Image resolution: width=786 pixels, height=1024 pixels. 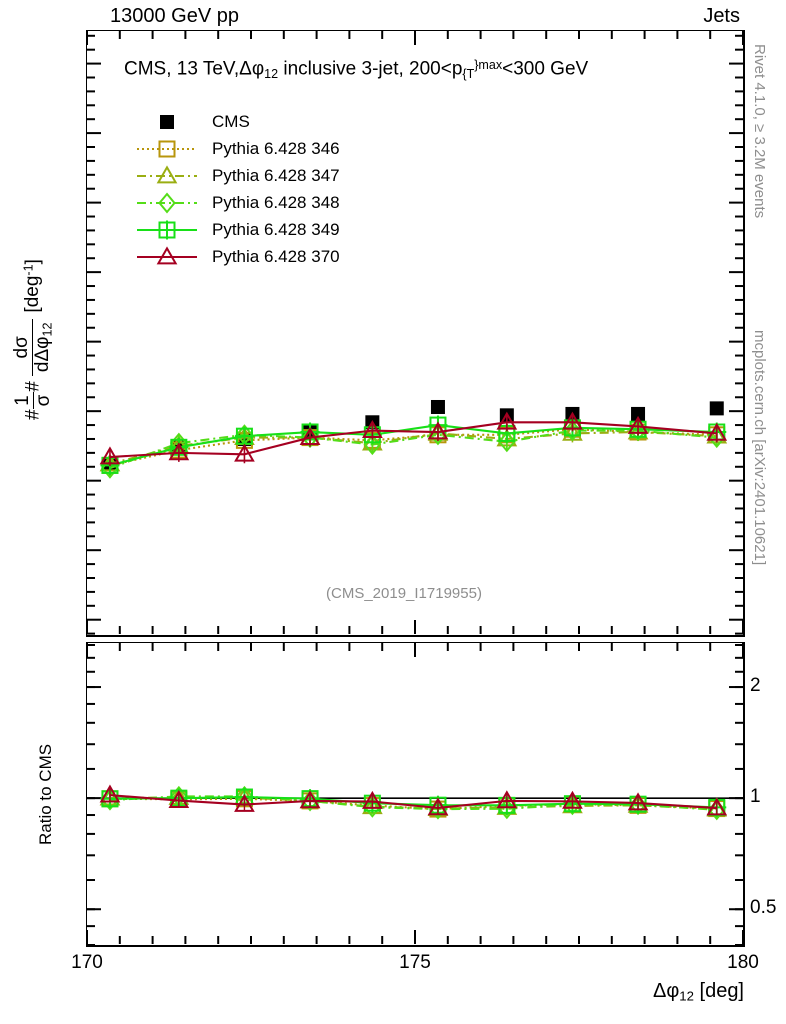 I want to click on ratio-data-series, so click(x=413, y=802).